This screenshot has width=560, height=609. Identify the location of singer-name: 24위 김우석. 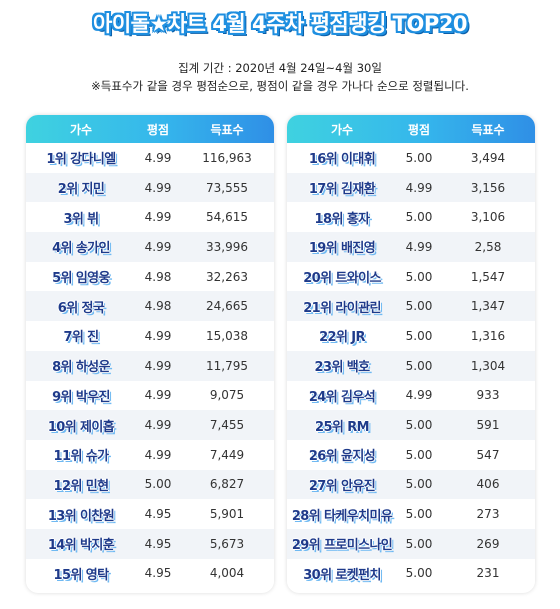
(342, 397).